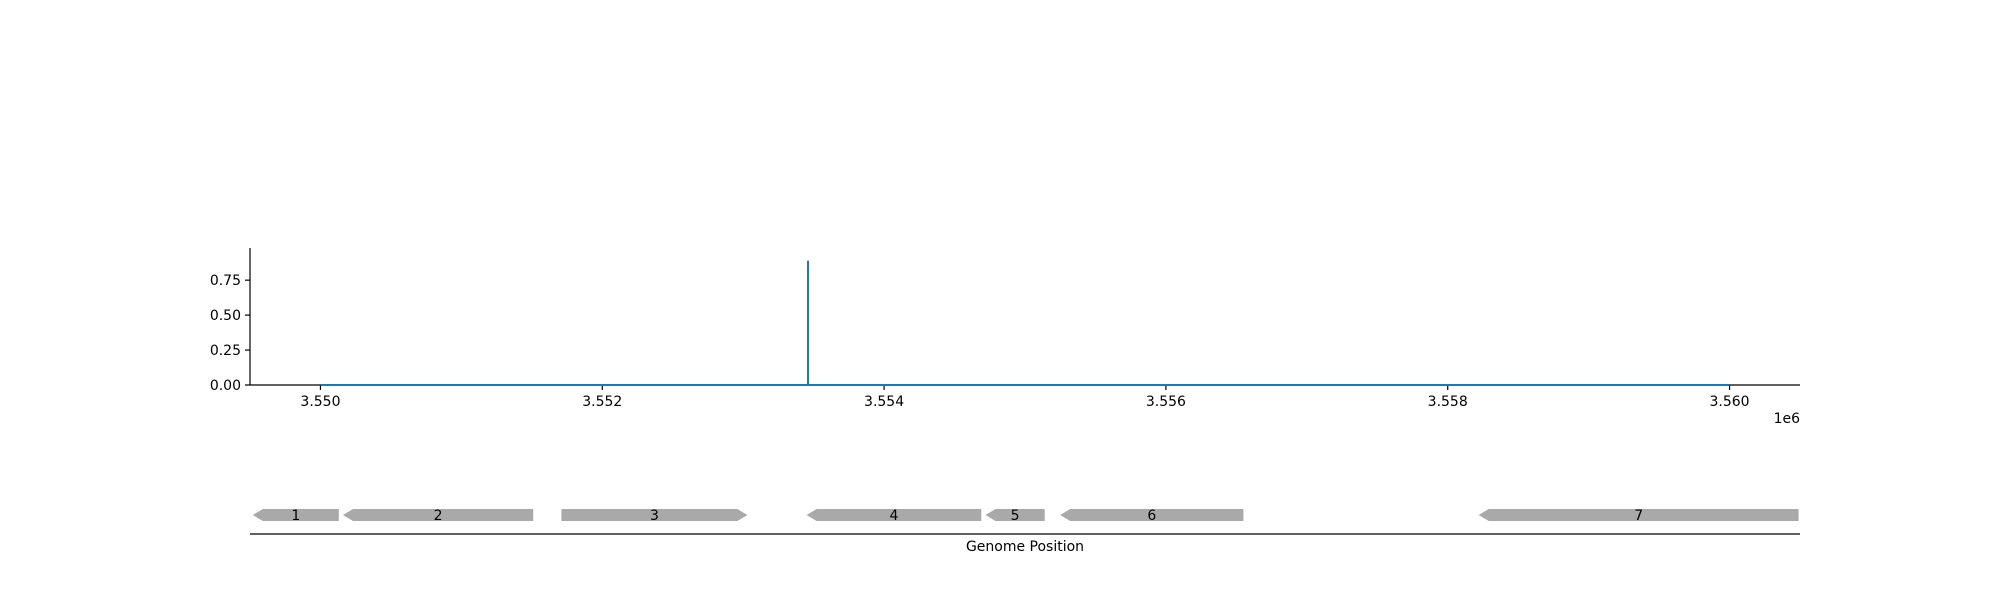  I want to click on gene-label-2: 2, so click(438, 516).